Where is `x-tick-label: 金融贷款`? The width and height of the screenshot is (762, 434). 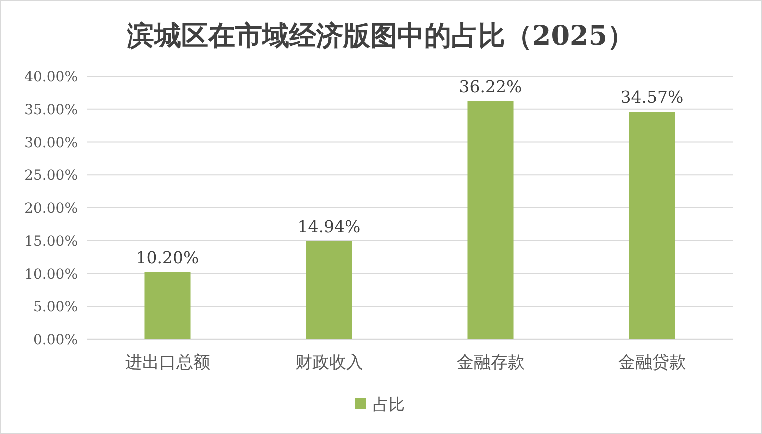 x-tick-label: 金融贷款 is located at coordinates (652, 363).